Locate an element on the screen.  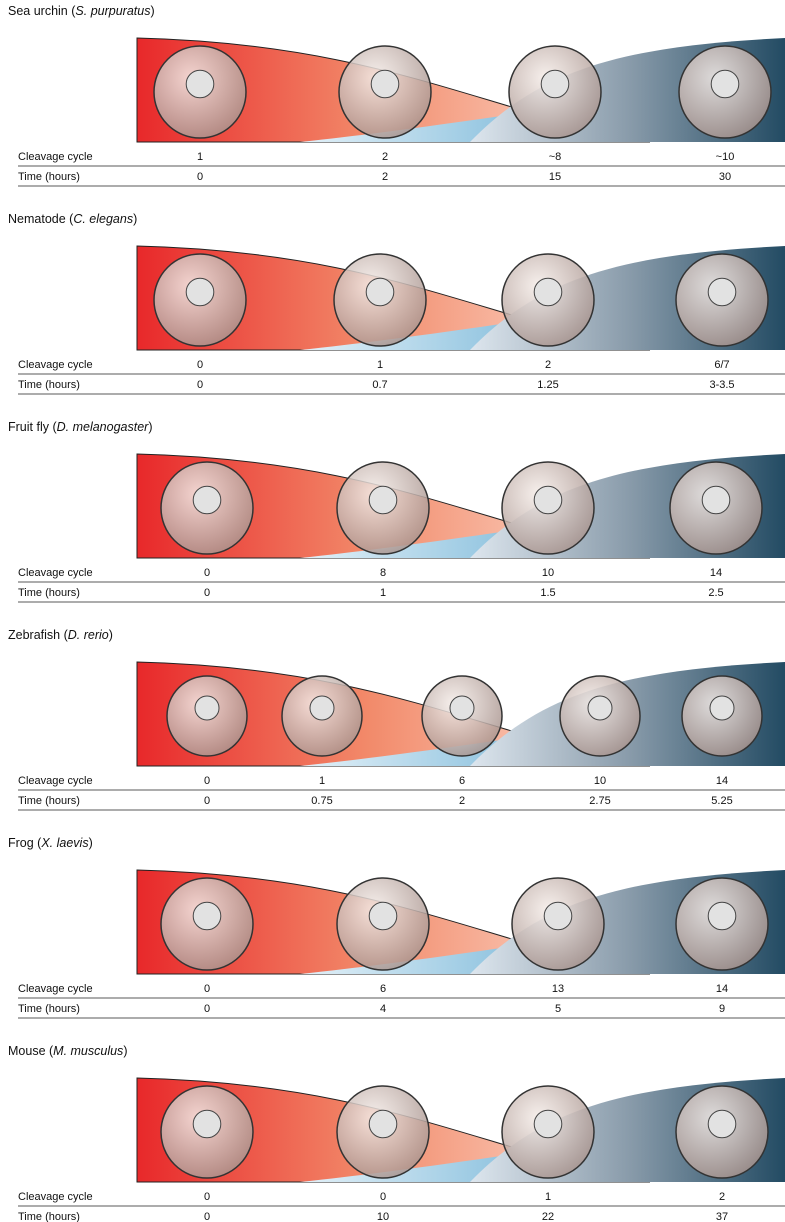
panel-title: Mouse (M. musculus) is located at coordinates (67, 1051).